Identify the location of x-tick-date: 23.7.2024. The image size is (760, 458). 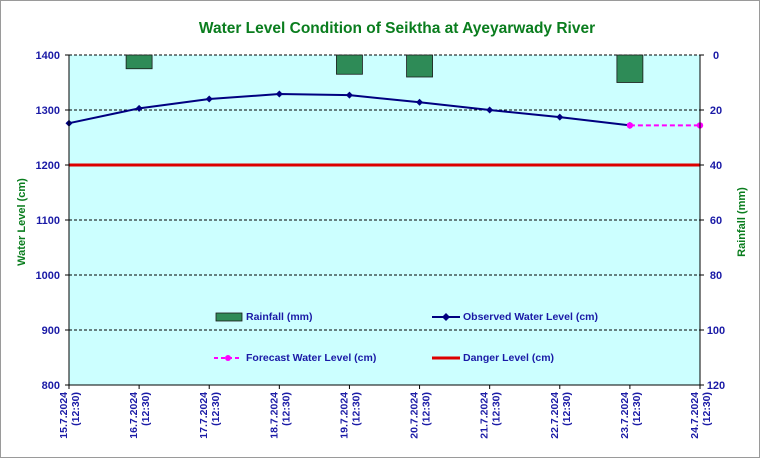
(625, 415).